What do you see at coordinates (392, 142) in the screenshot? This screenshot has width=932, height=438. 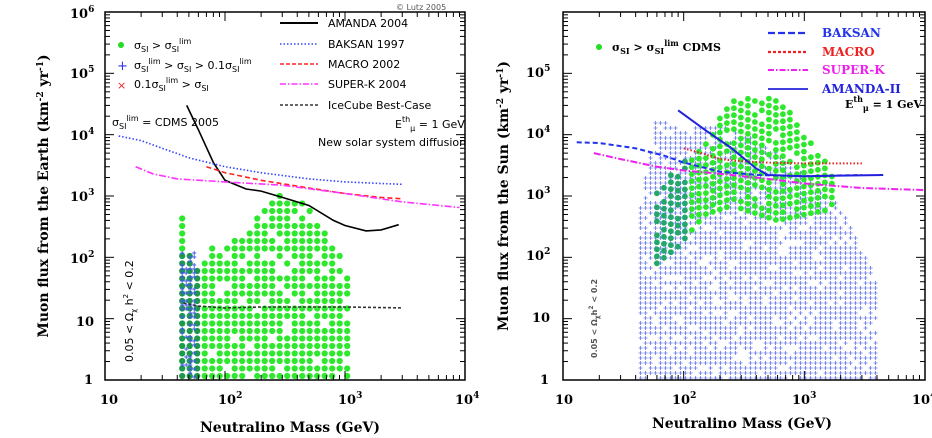 I see `left-annotation-diffusion: New solar system diffusion` at bounding box center [392, 142].